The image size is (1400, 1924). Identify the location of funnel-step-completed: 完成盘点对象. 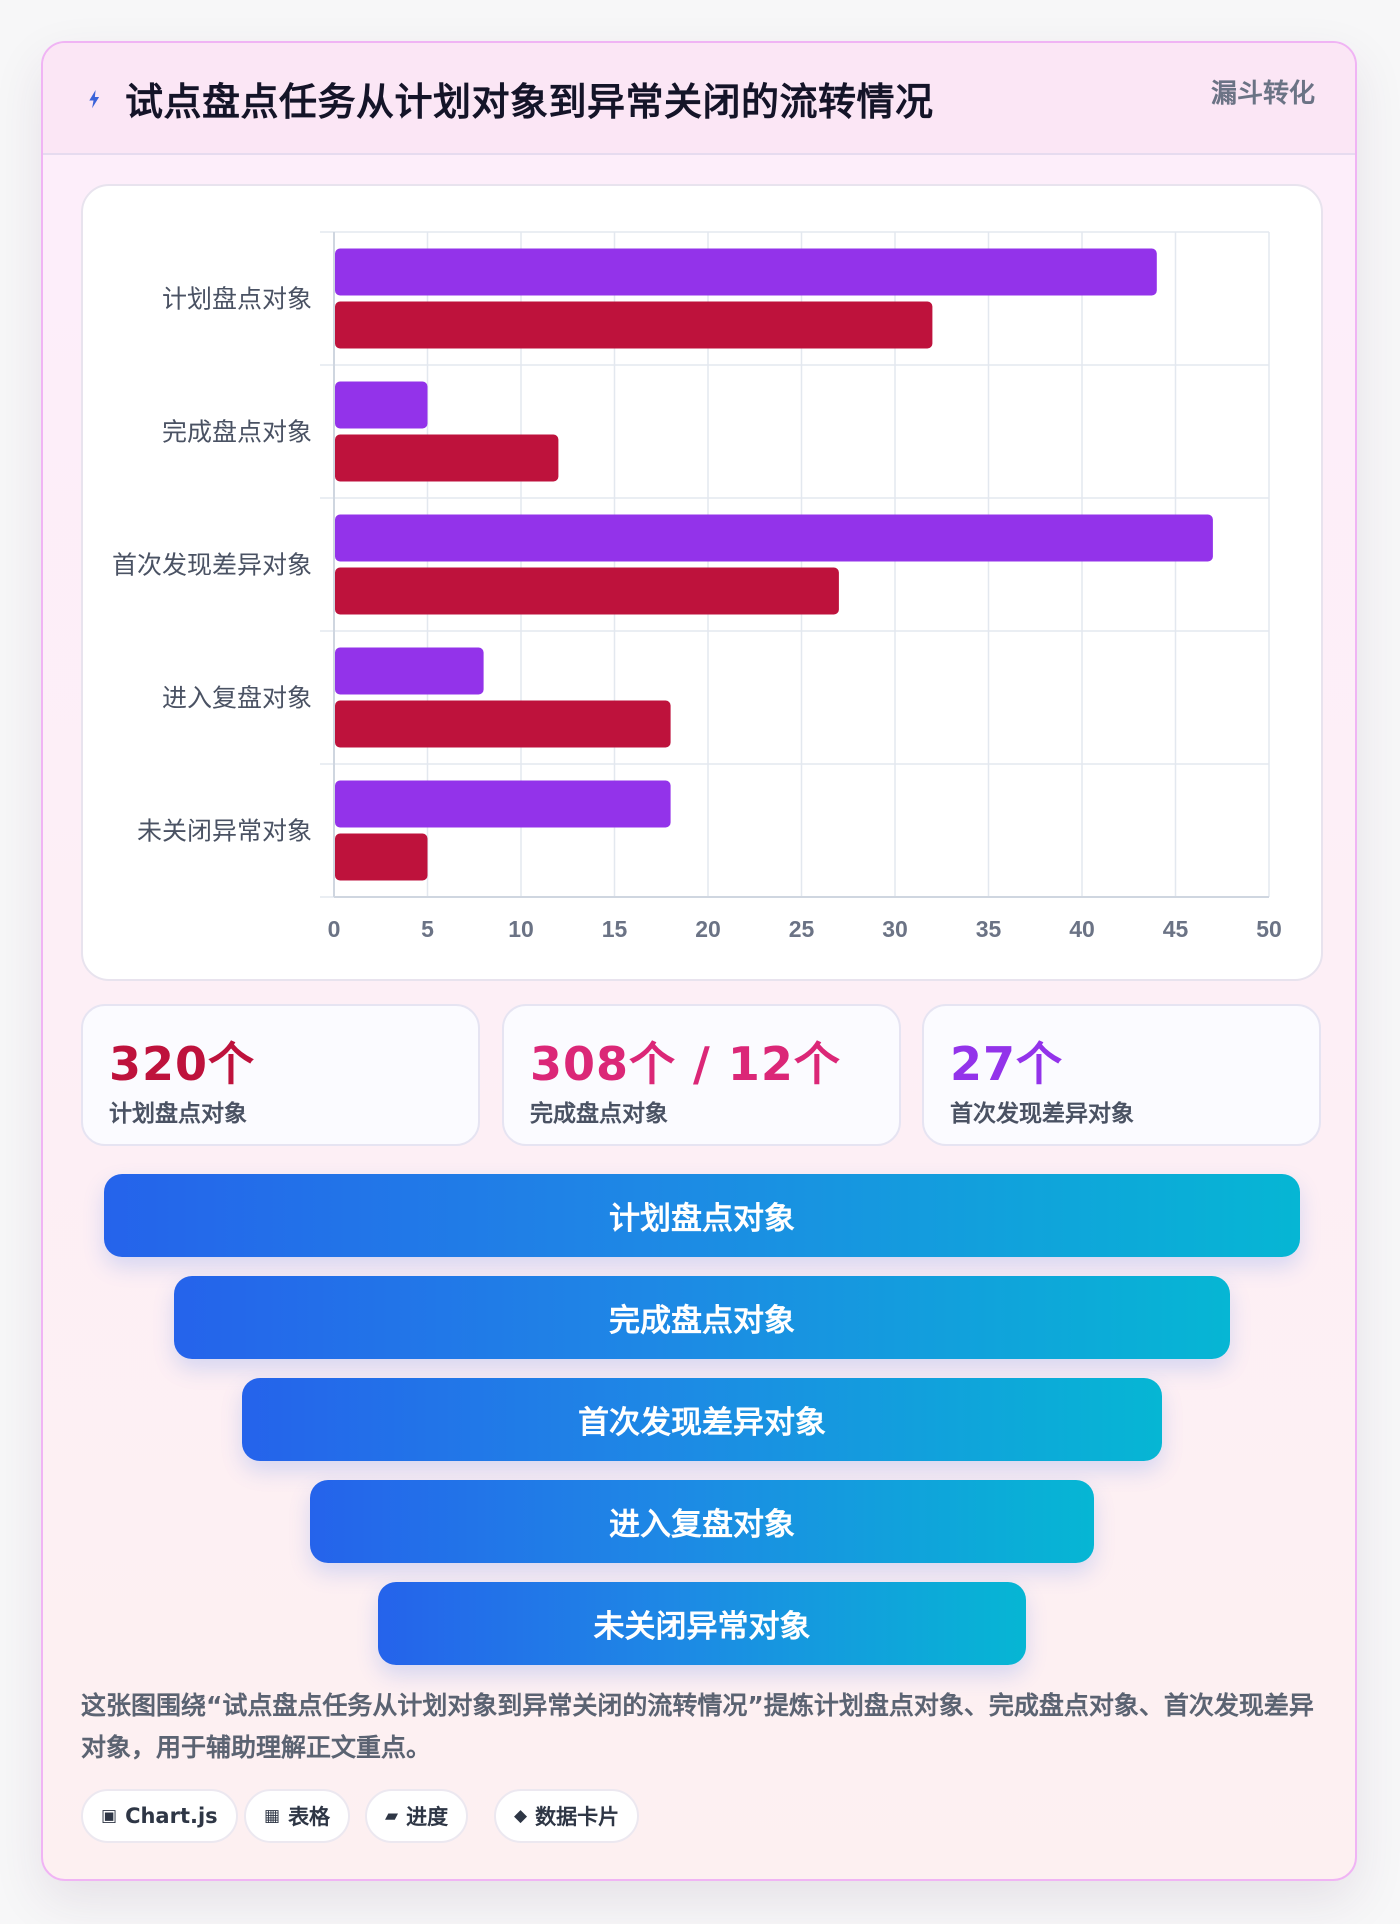
(702, 1317).